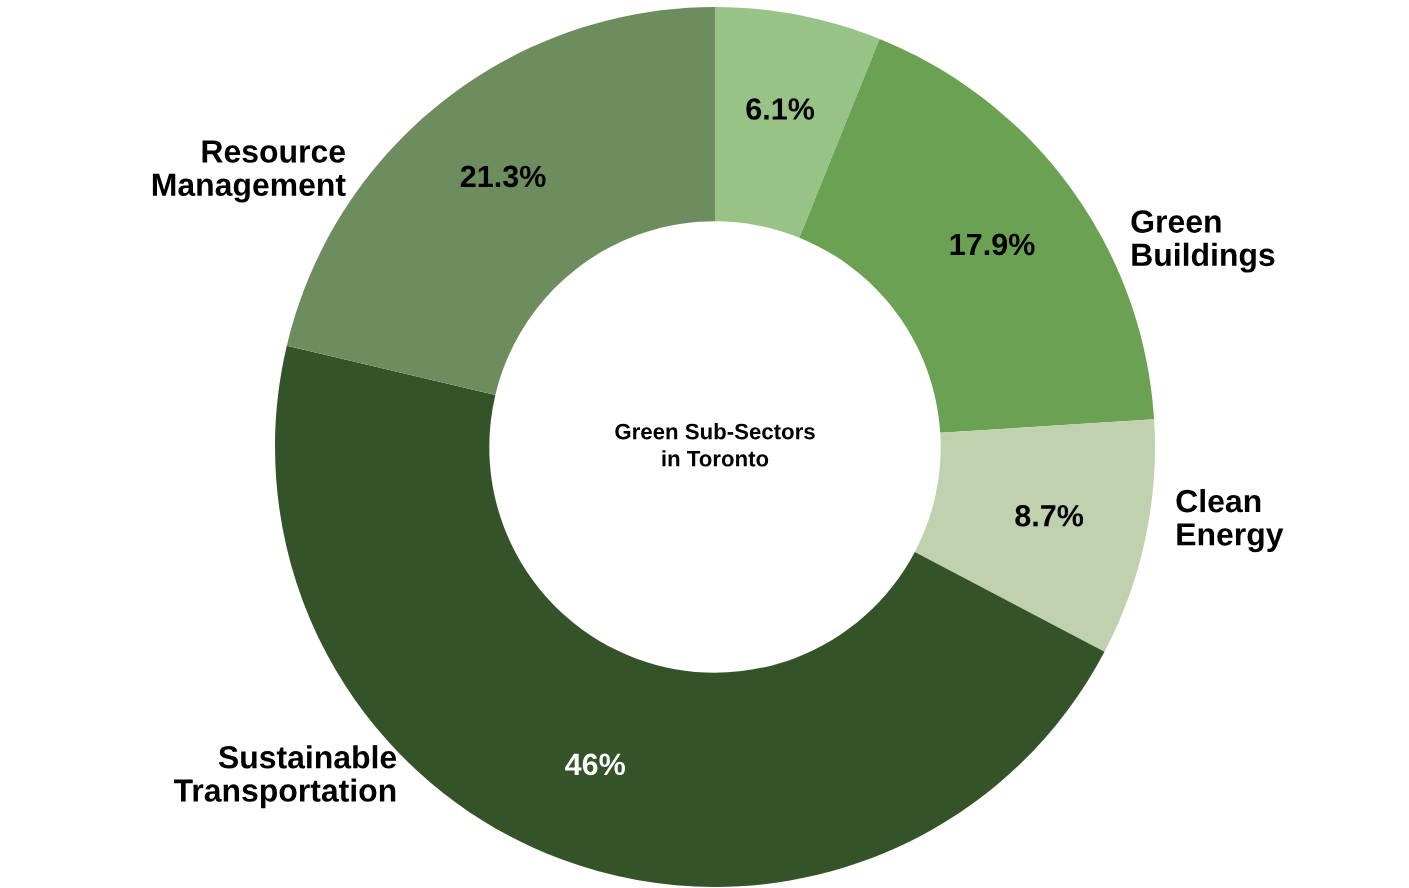 Image resolution: width=1409 pixels, height=888 pixels. Describe the element at coordinates (992, 244) in the screenshot. I see `data-label: 17.9%` at that location.